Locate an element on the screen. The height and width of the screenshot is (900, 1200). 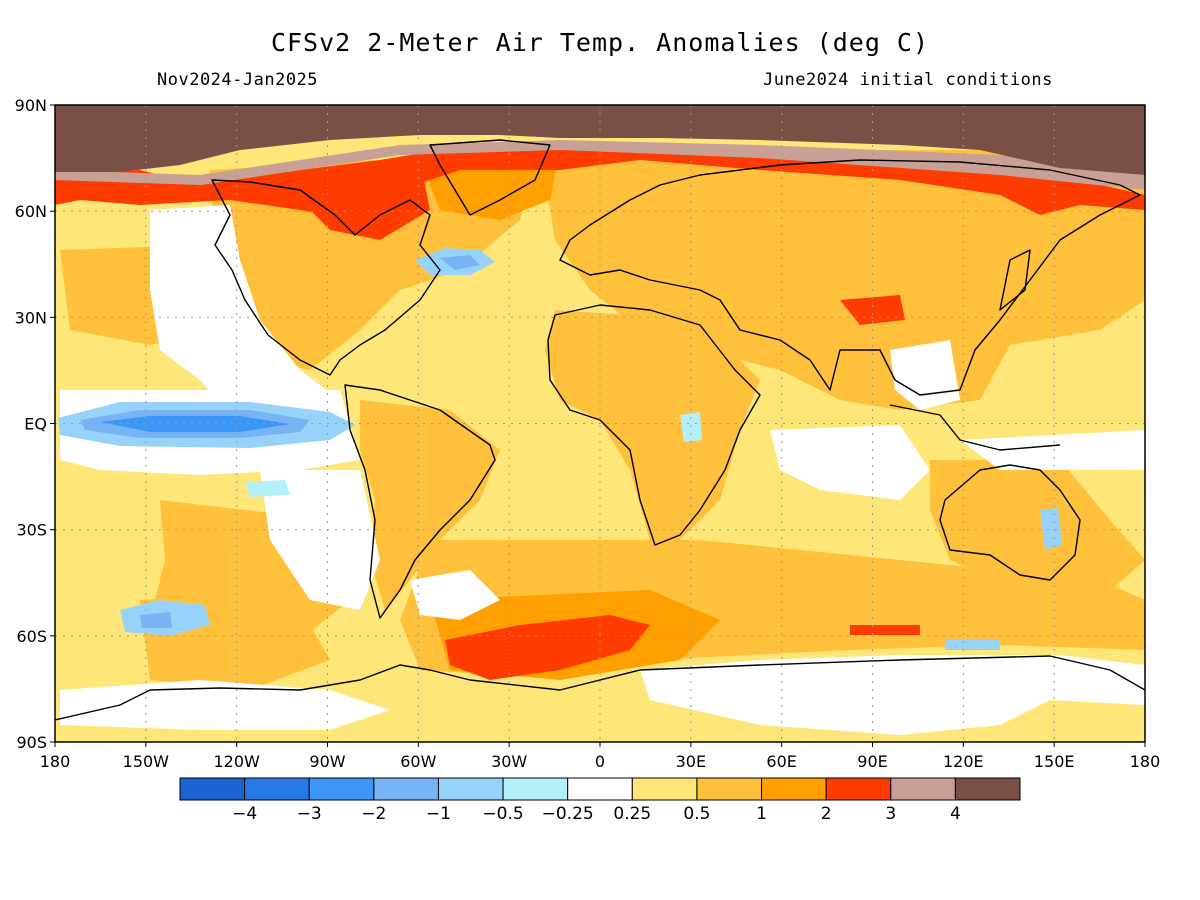
field-arctic-pink-band is located at coordinates (600, 165).